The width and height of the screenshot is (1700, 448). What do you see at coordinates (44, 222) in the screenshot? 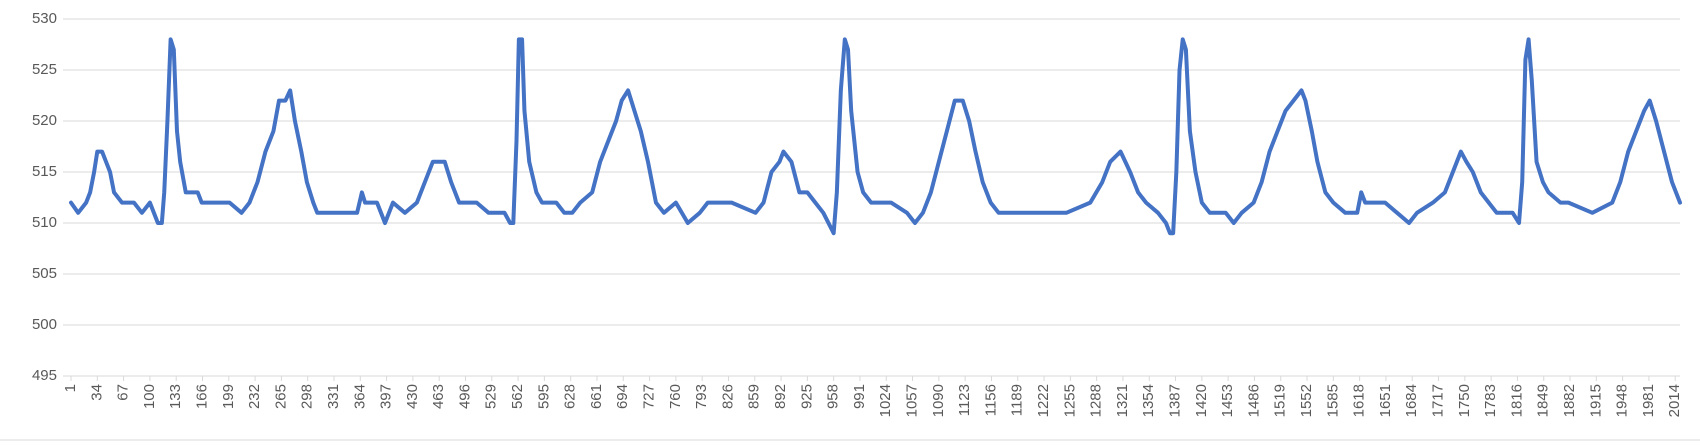
I see `y-tick-label: 510` at bounding box center [44, 222].